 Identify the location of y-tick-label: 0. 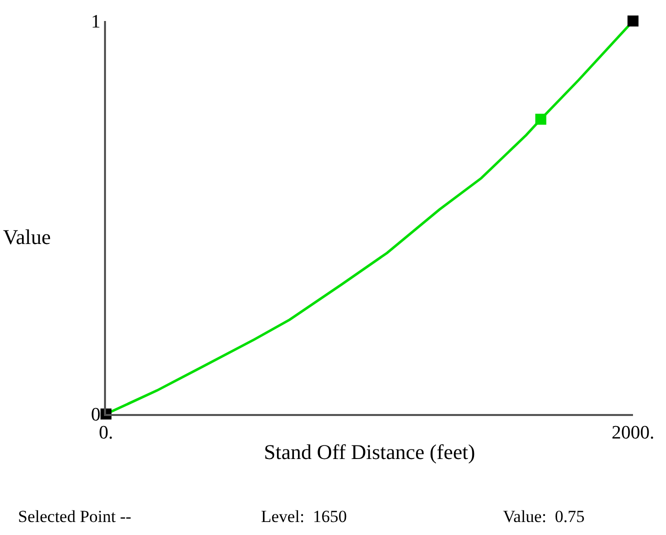
(95, 415).